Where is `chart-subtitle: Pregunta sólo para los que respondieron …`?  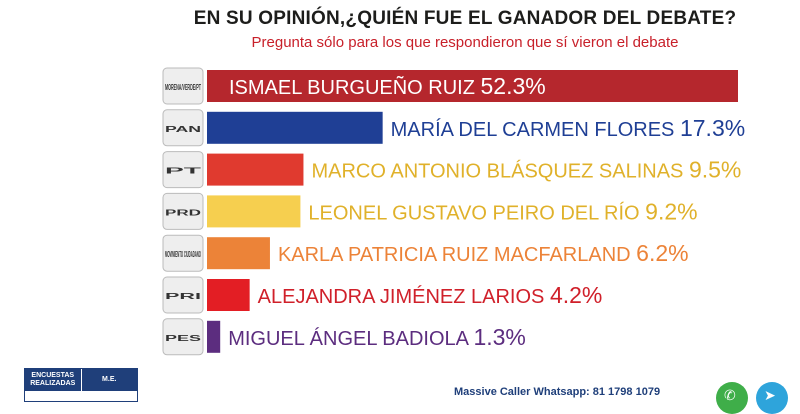
chart-subtitle: Pregunta sólo para los que respondieron … is located at coordinates (465, 42).